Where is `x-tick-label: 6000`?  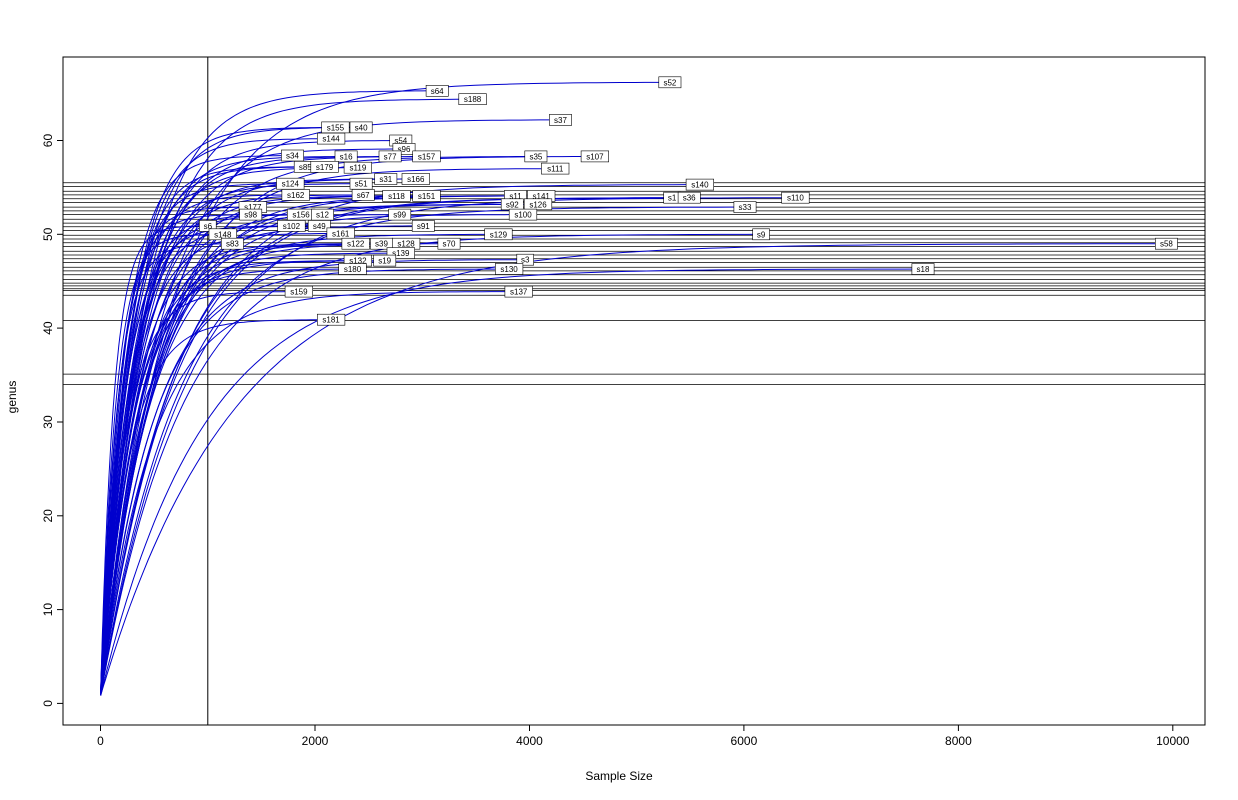 x-tick-label: 6000 is located at coordinates (744, 741).